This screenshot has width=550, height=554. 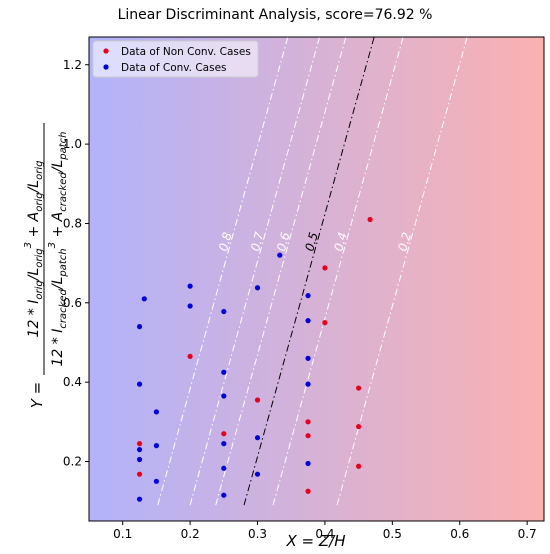 What do you see at coordinates (76, 263) in the screenshot?
I see `y-axis-ticks: 0.2 0.4 0.6 0.8 1.0 1.2` at bounding box center [76, 263].